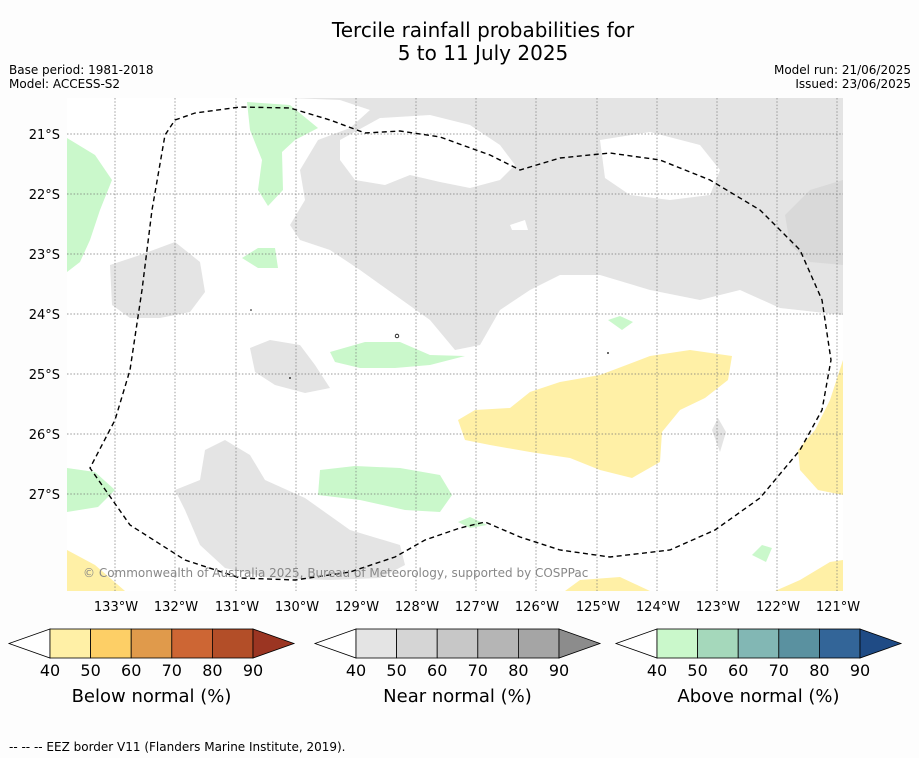  Describe the element at coordinates (838, 607) in the screenshot. I see `lon-label: 121°W` at that location.